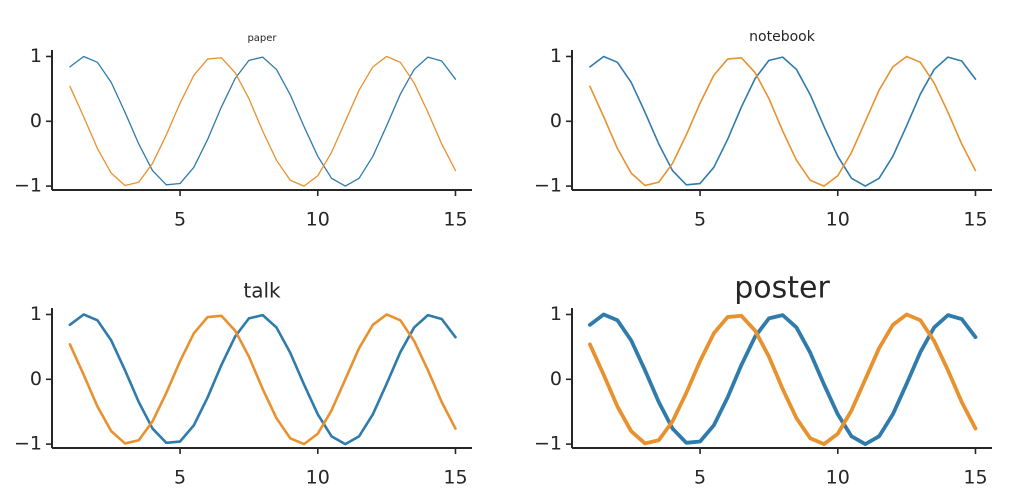  Describe the element at coordinates (262, 291) in the screenshot. I see `subplot-title: talk` at that location.